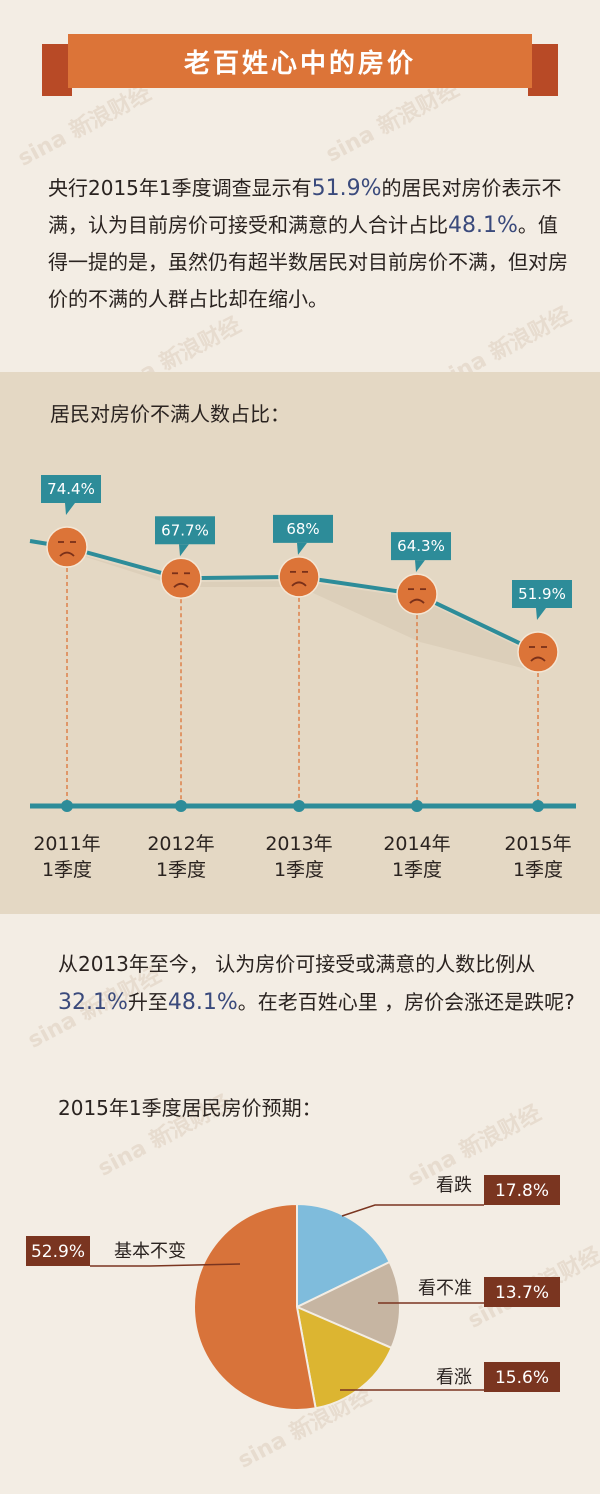 This screenshot has height=1494, width=600. What do you see at coordinates (537, 844) in the screenshot?
I see `x-tick-label: 2015年` at bounding box center [537, 844].